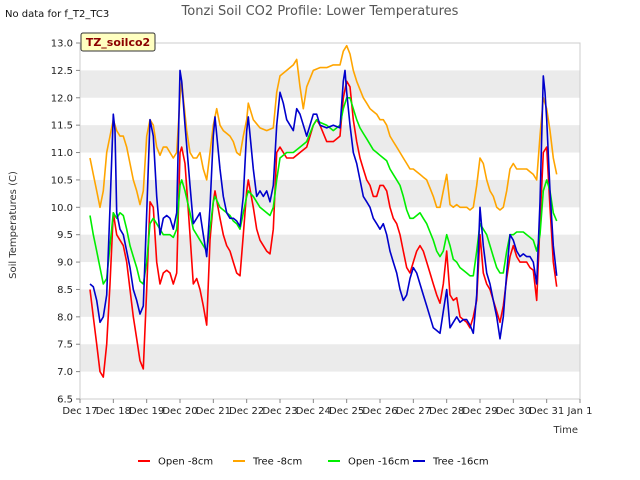 The width and height of the screenshot is (640, 480). What do you see at coordinates (446, 411) in the screenshot?
I see `x-tick-label: Dec 28` at bounding box center [446, 411].